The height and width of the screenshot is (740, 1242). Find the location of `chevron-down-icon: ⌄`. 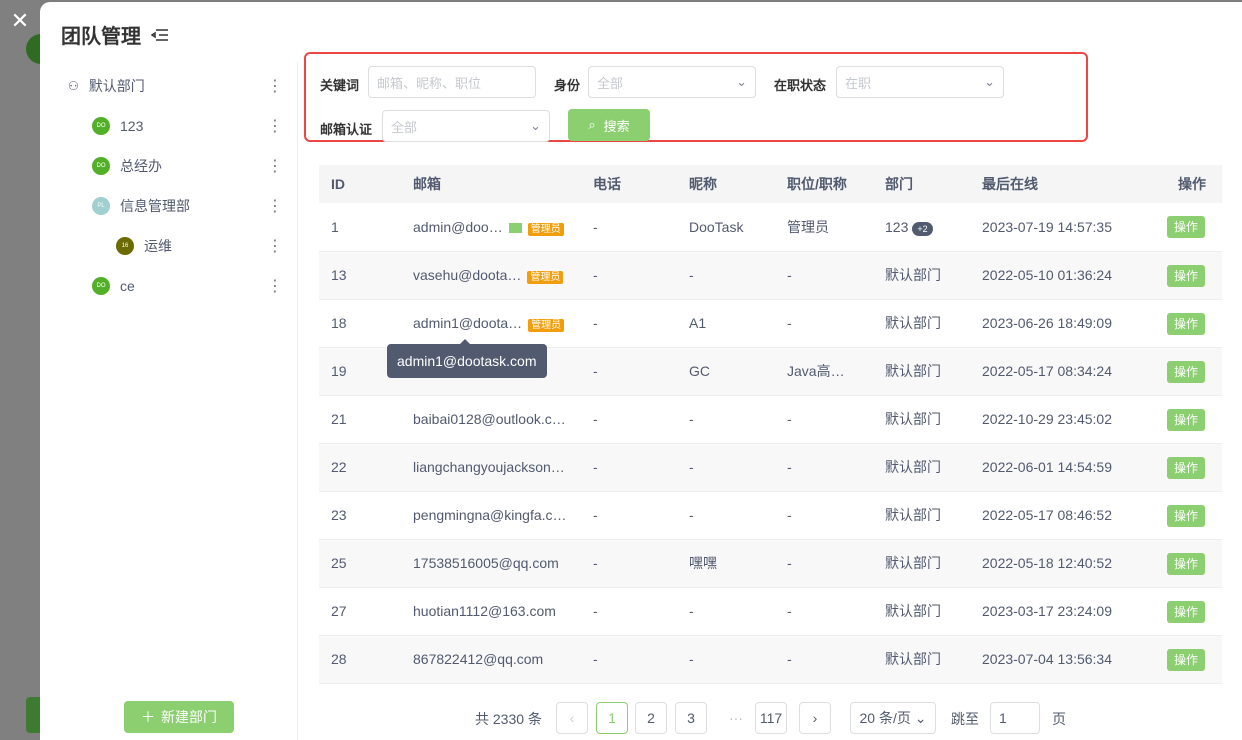

chevron-down-icon: ⌄ is located at coordinates (535, 125).